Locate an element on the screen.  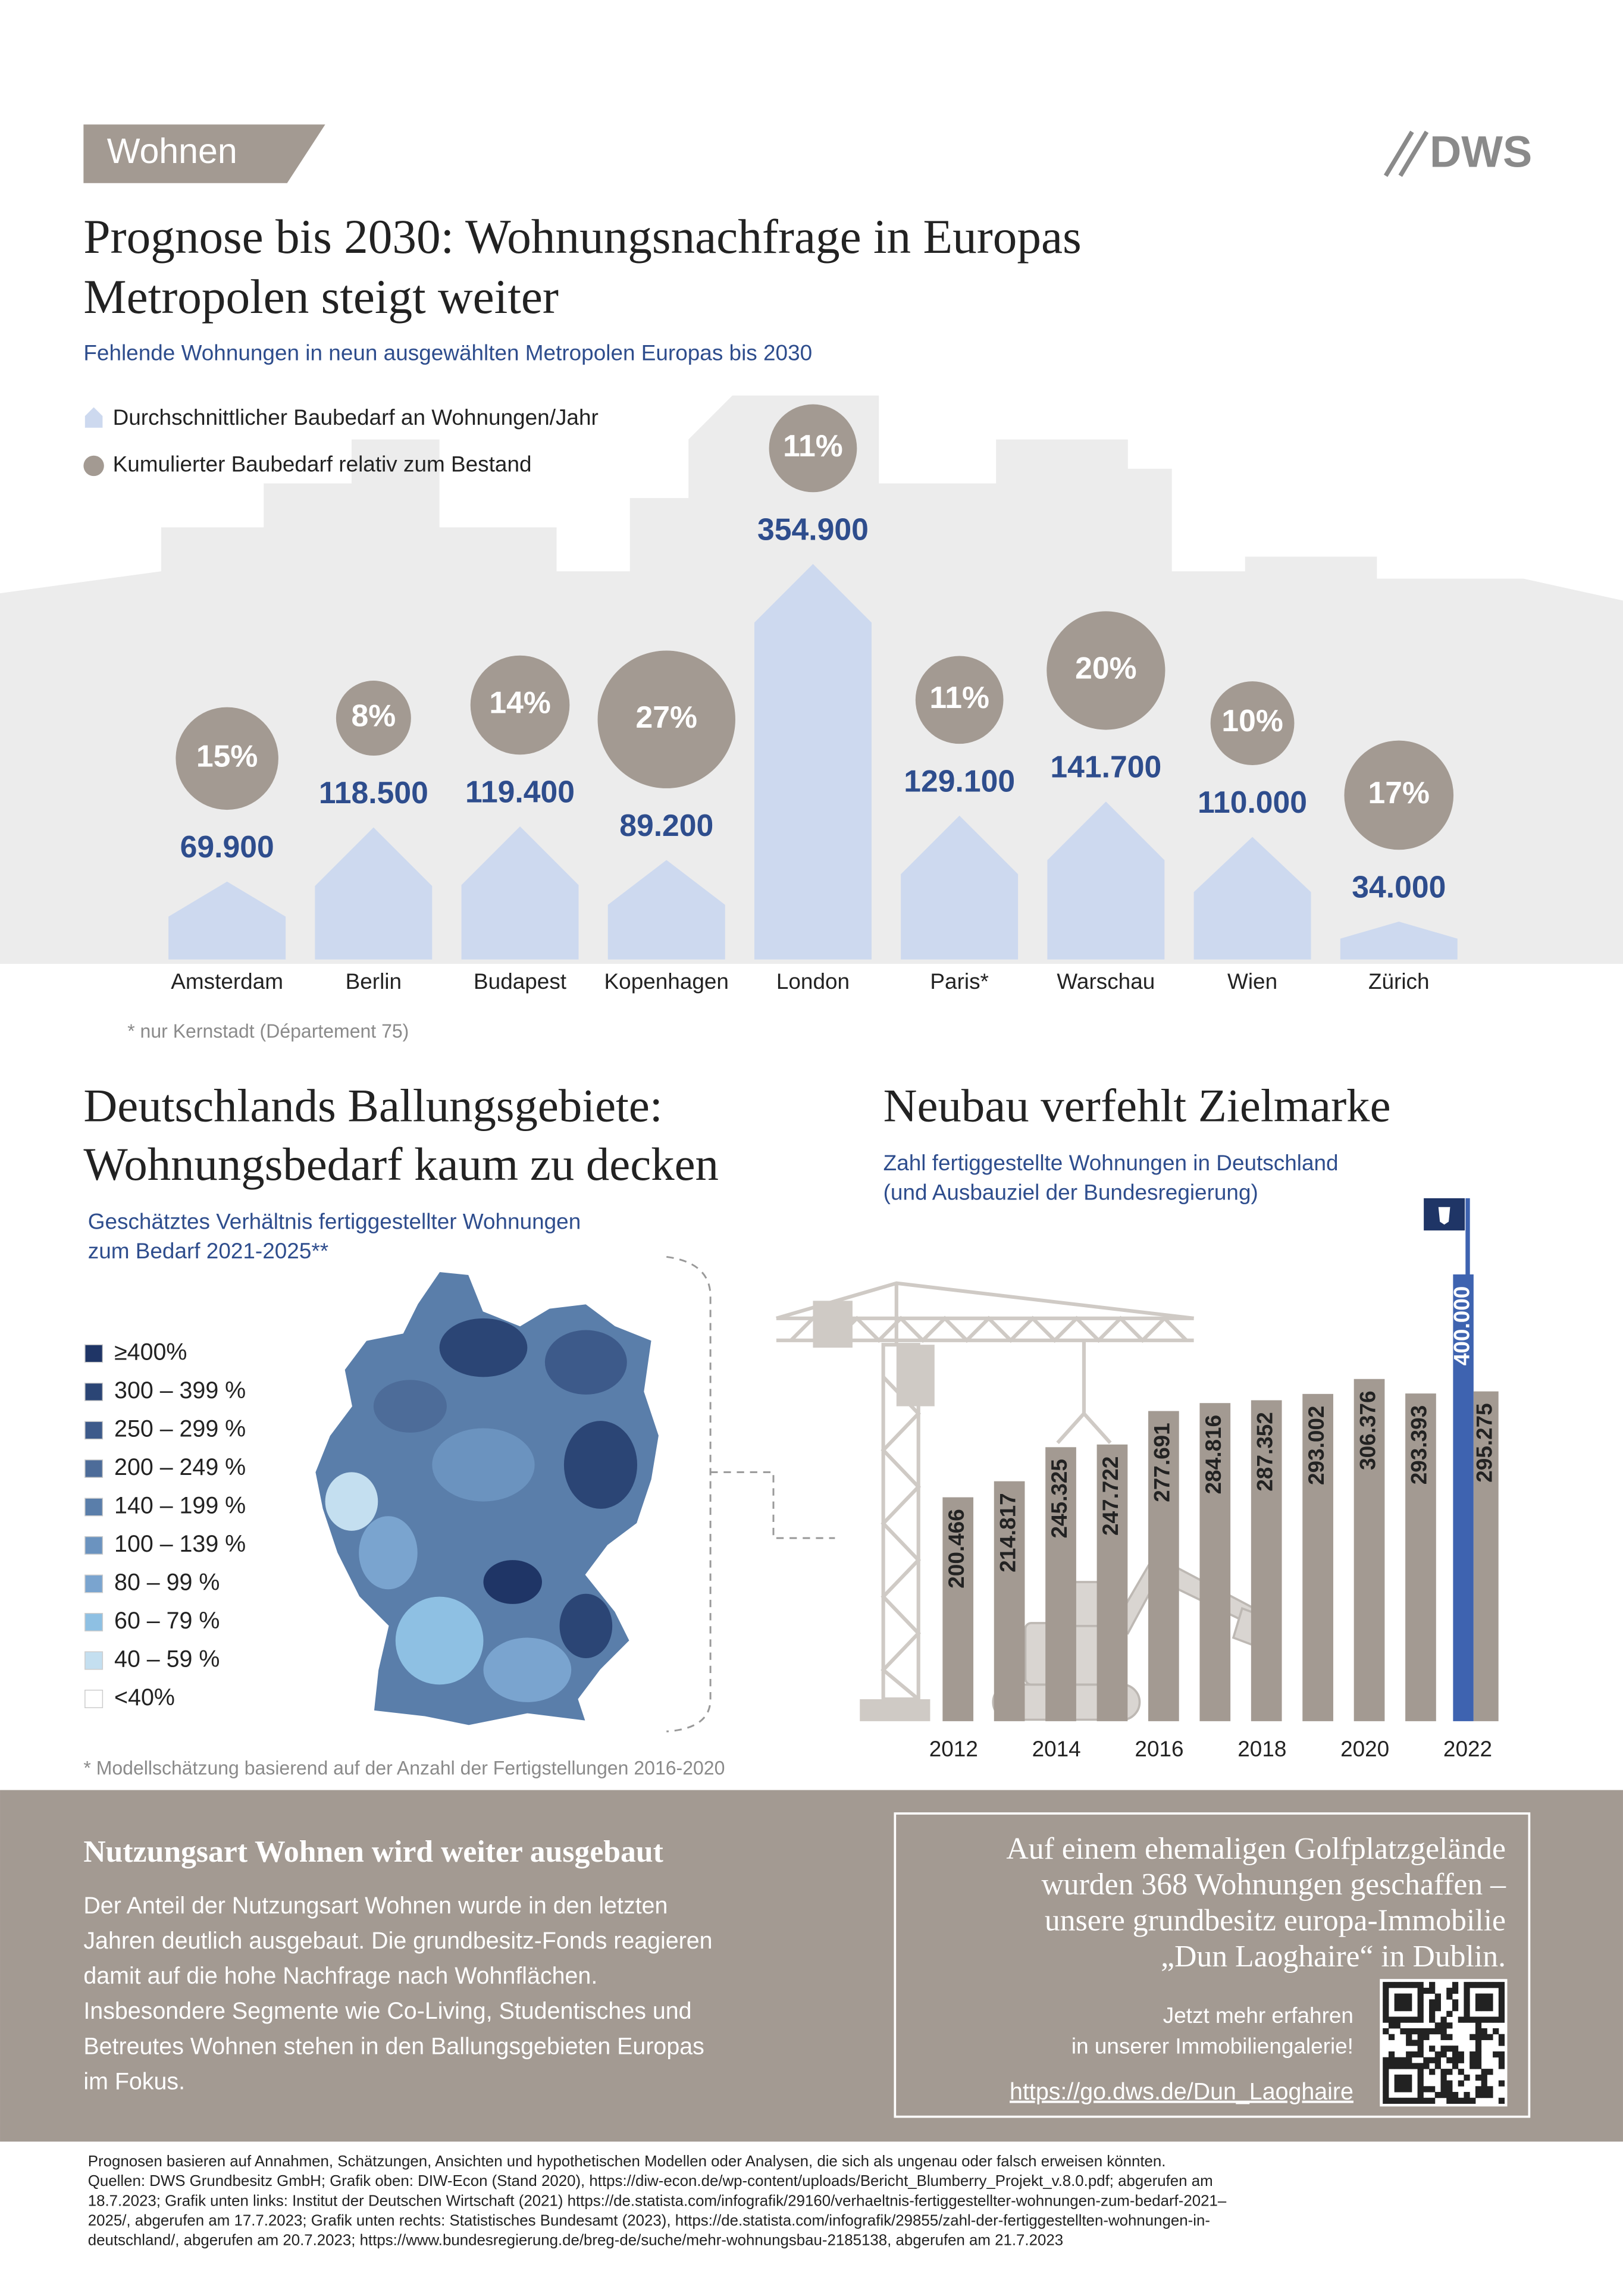
tag: Wohnen is located at coordinates (172, 151).